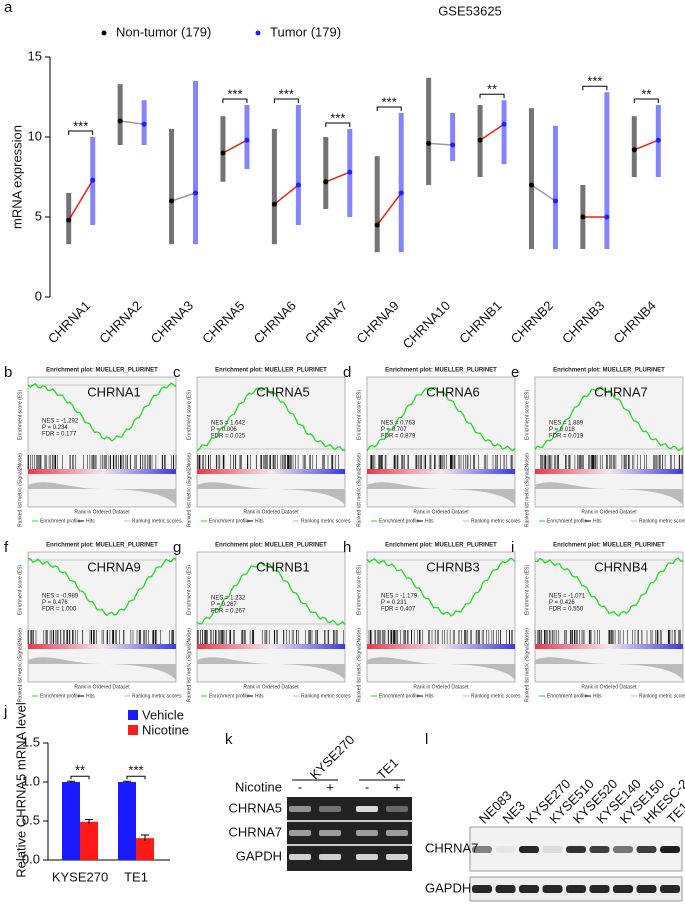 This screenshot has width=685, height=907. What do you see at coordinates (620, 391) in the screenshot?
I see `gene-label: CHRNA7` at bounding box center [620, 391].